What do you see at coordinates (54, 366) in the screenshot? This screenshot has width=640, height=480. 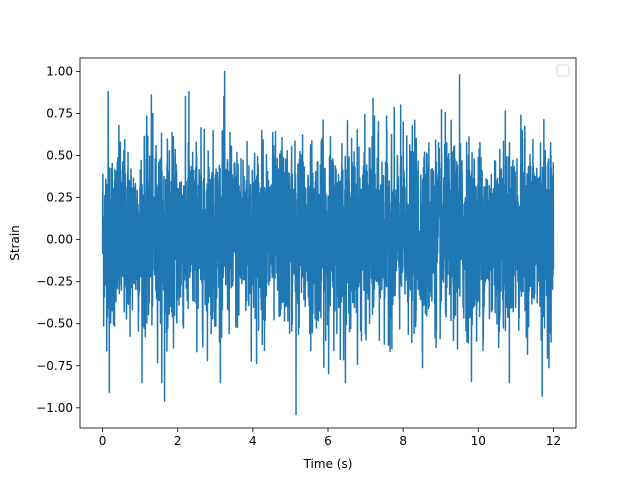 I see `y-tick-label: −0.75` at bounding box center [54, 366].